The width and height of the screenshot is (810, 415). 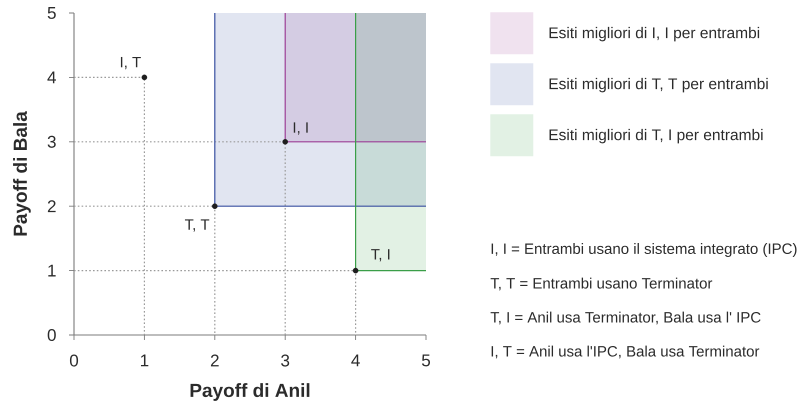 I want to click on text: Esiti migliori di T, I per entrambi, so click(x=656, y=136).